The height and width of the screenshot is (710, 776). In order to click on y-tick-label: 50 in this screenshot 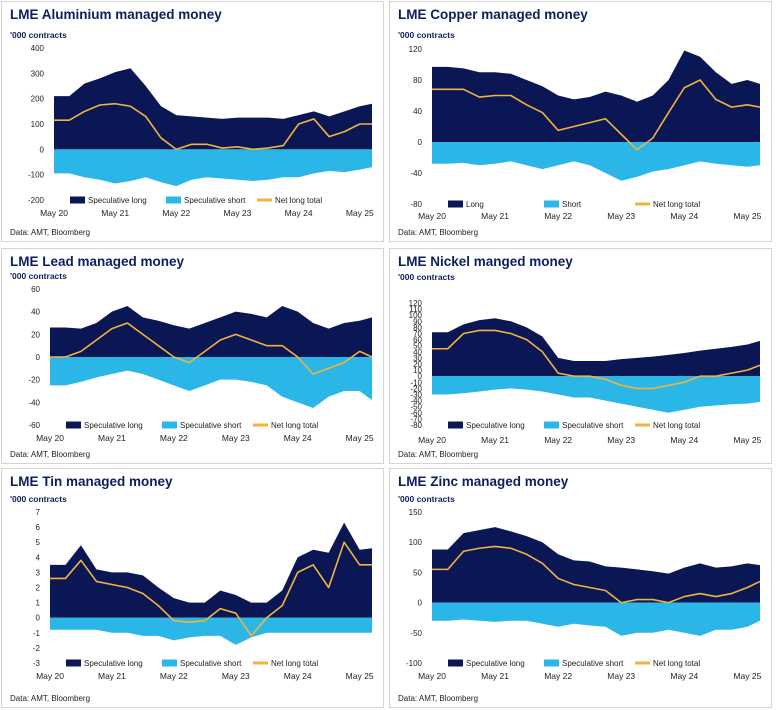, I will do `click(417, 572)`.